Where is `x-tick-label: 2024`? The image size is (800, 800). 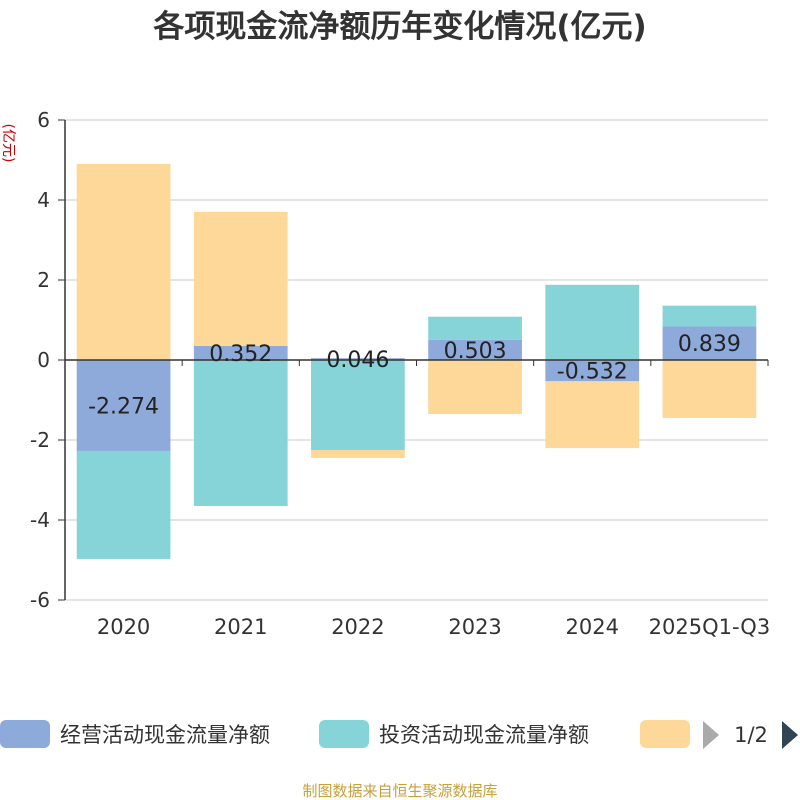
x-tick-label: 2024 is located at coordinates (592, 627).